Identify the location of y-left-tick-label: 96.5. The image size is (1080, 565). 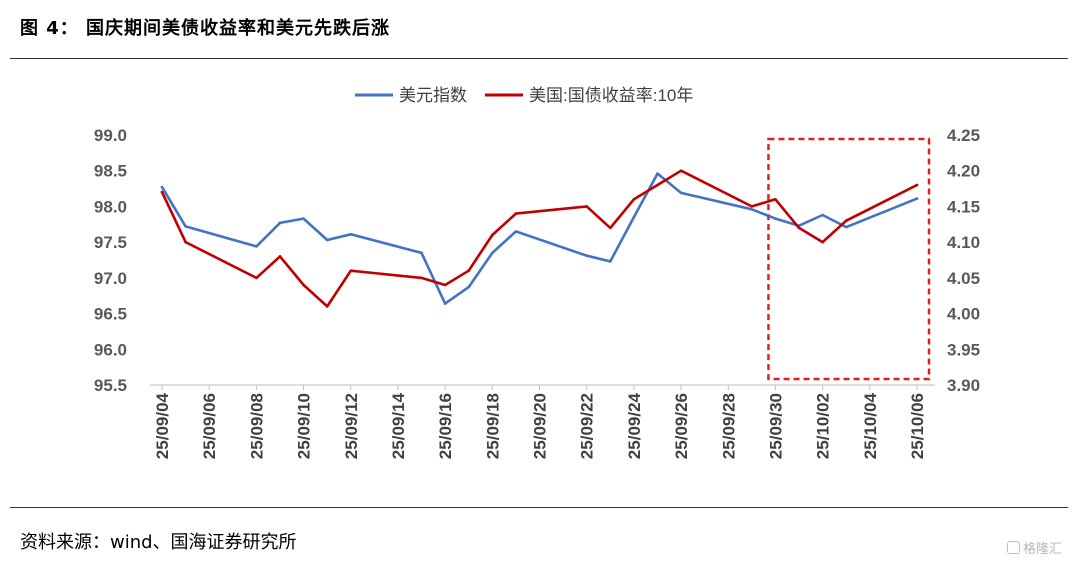
(110, 314).